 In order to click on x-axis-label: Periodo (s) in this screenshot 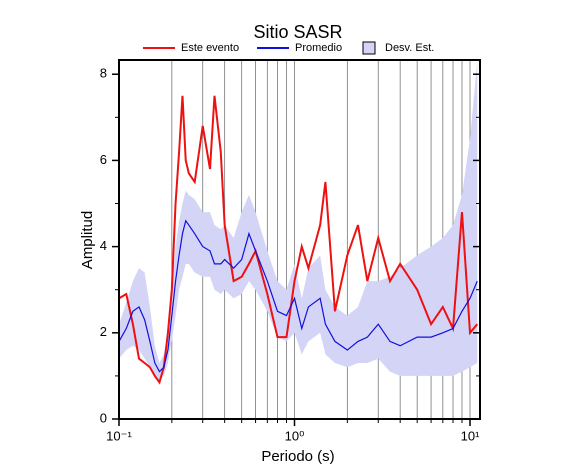, I will do `click(297, 456)`.